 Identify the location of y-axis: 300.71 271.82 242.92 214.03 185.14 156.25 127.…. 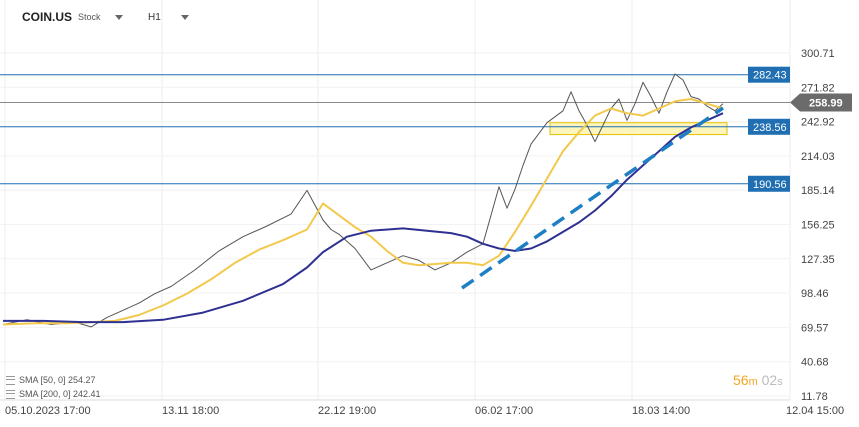
(818, 225).